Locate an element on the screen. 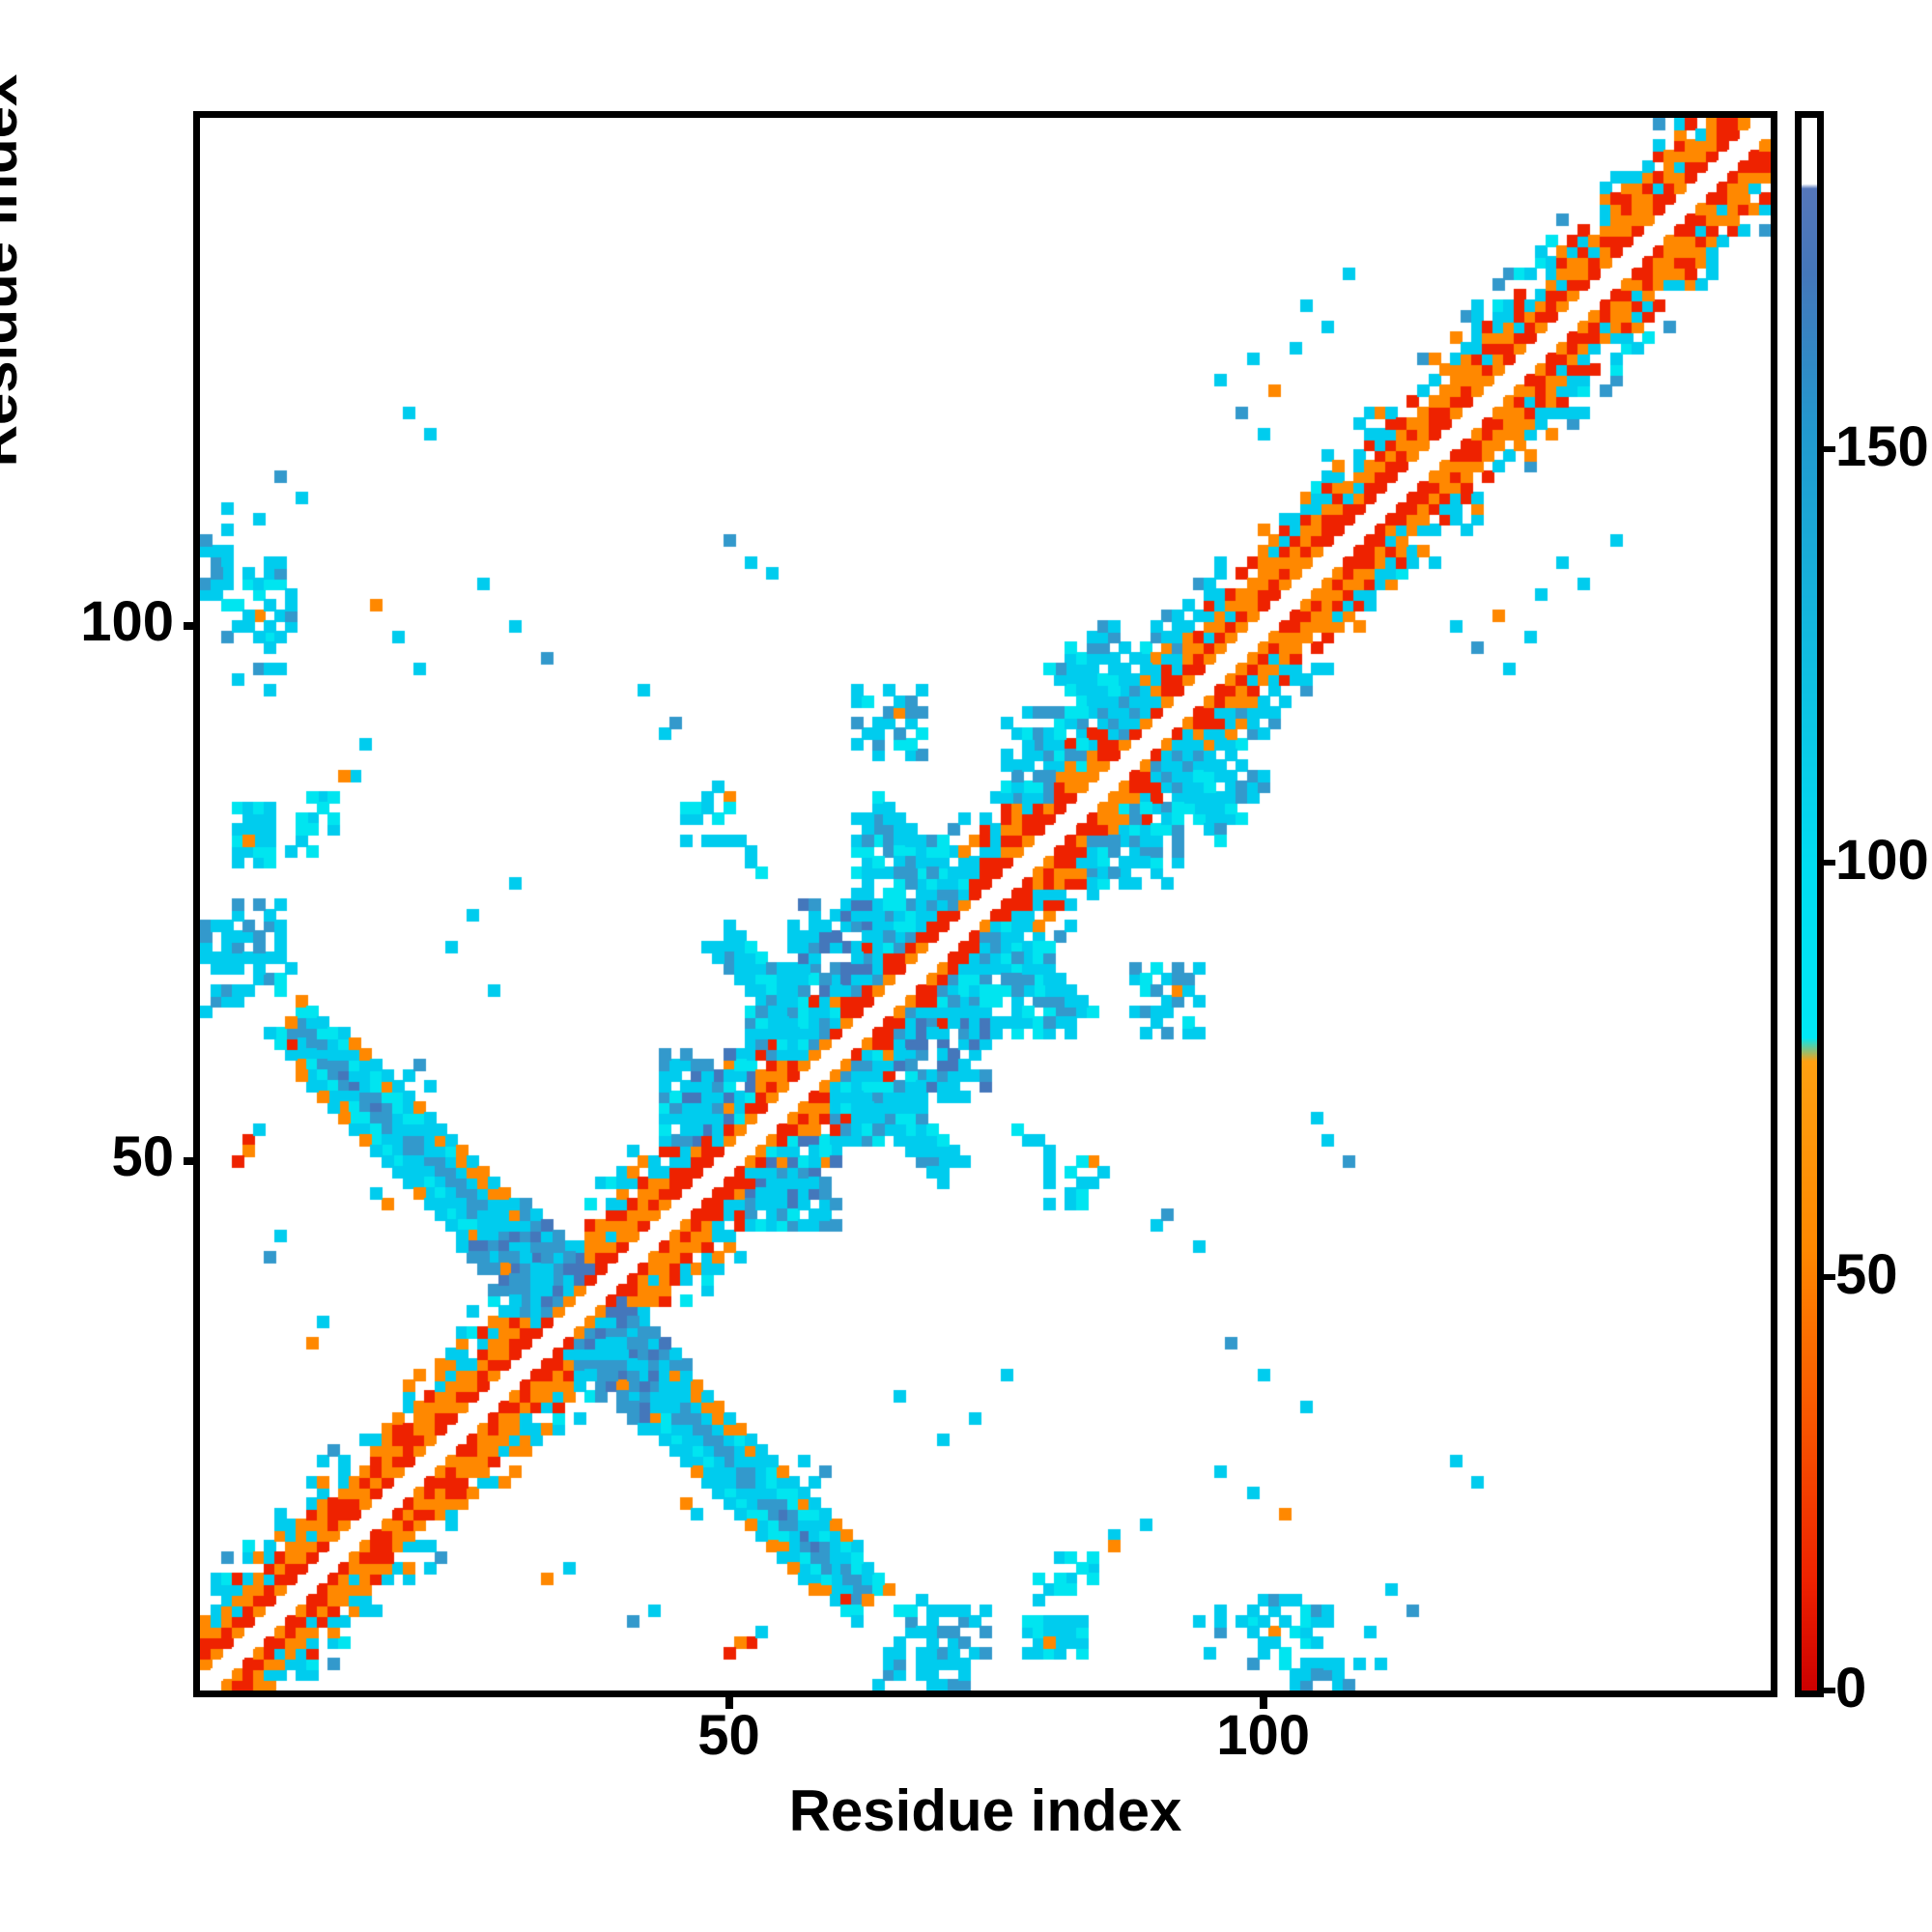  colorbar-tick-label-150: 150 is located at coordinates (1882, 446).